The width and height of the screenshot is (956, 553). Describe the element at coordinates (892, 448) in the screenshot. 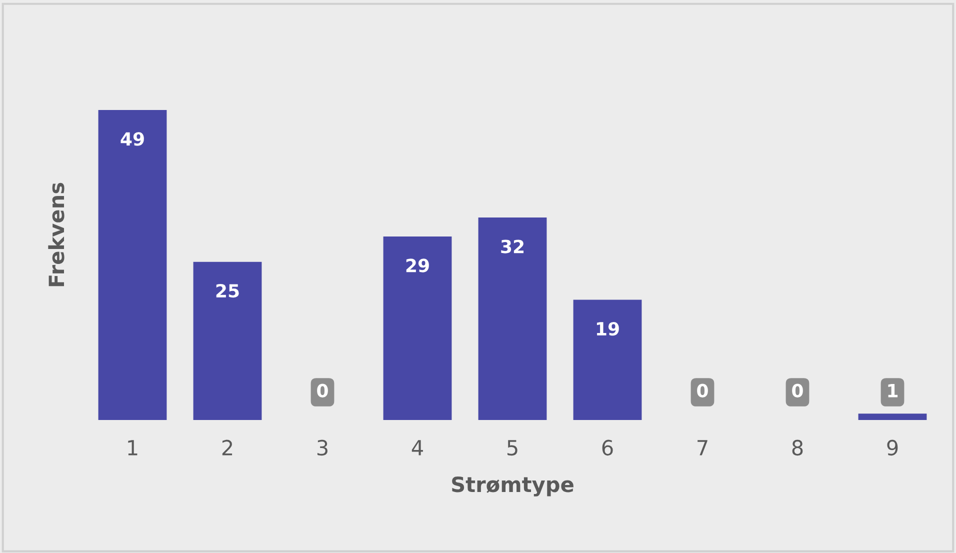

I see `x-tick-label: 9` at that location.